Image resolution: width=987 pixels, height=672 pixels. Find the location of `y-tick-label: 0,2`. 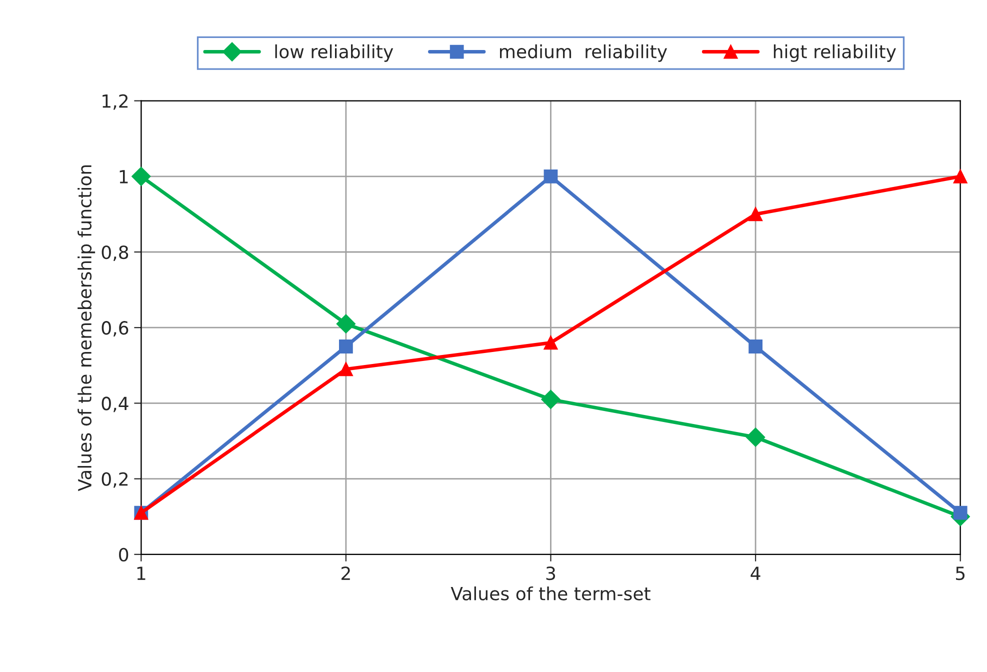

y-tick-label: 0,2 is located at coordinates (115, 480).